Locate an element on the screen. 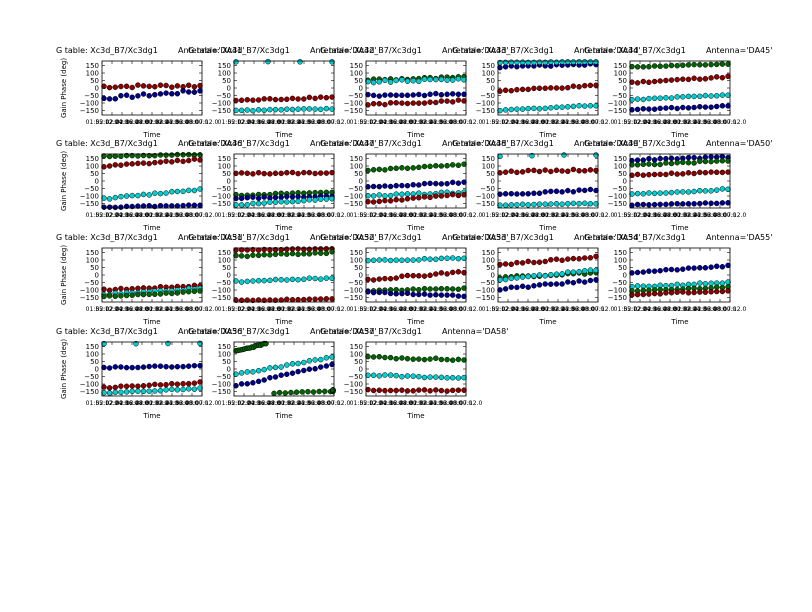  panel-antenna: Antenna='DA42' is located at coordinates (343, 50).